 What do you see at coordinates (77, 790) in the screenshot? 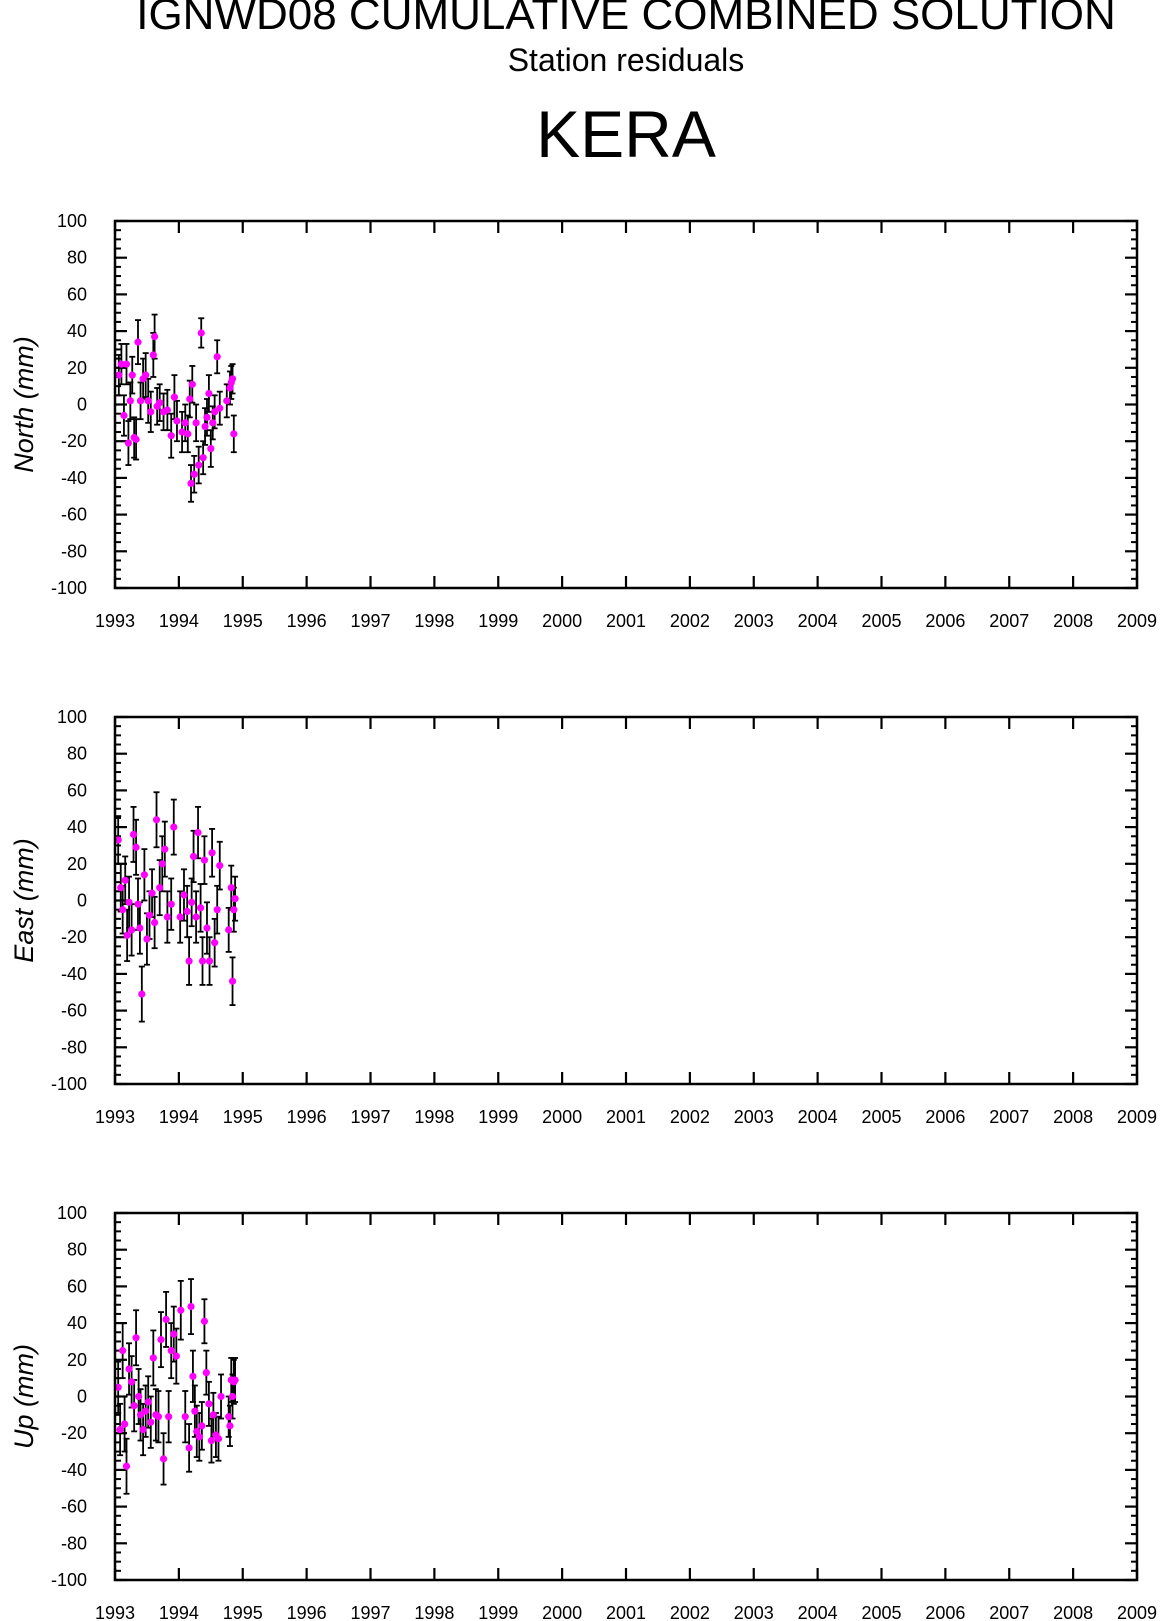
I see `east-y-tick-label: 60` at bounding box center [77, 790].